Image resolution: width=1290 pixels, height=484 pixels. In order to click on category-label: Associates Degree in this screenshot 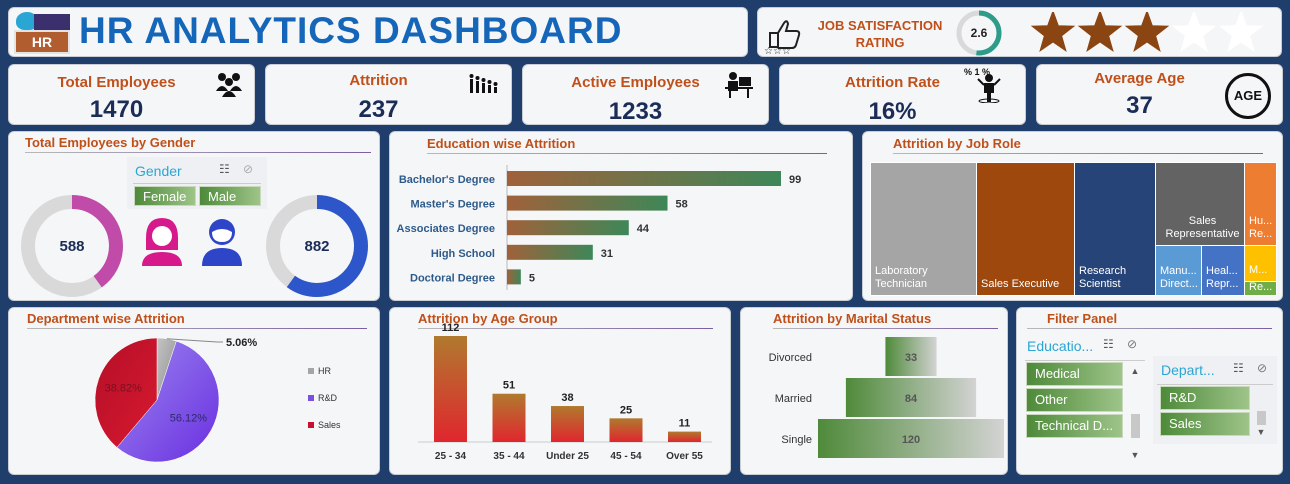, I will do `click(446, 229)`.